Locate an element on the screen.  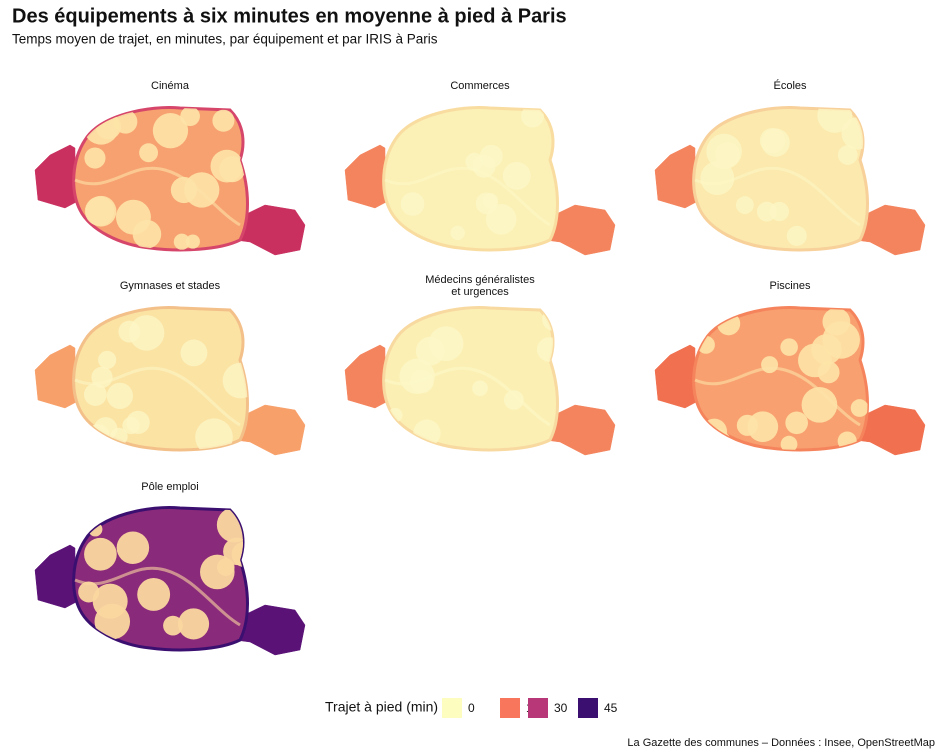
legend: 0153045 is located at coordinates (530, 708).